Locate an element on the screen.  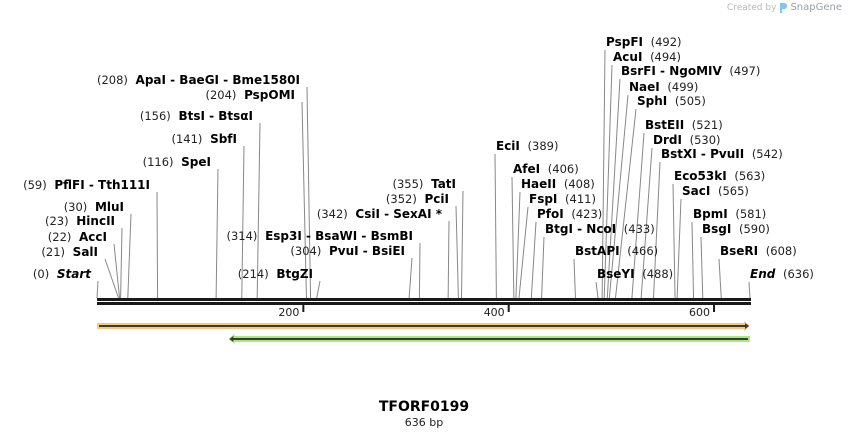
enzyme-label: (22) AccI is located at coordinates (77, 237).